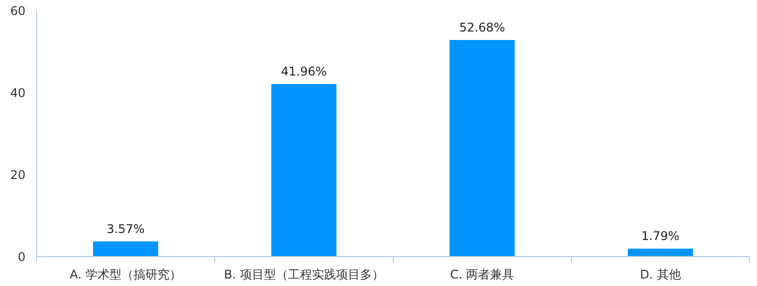  Describe the element at coordinates (482, 27) in the screenshot. I see `data-label: 52.68%` at that location.